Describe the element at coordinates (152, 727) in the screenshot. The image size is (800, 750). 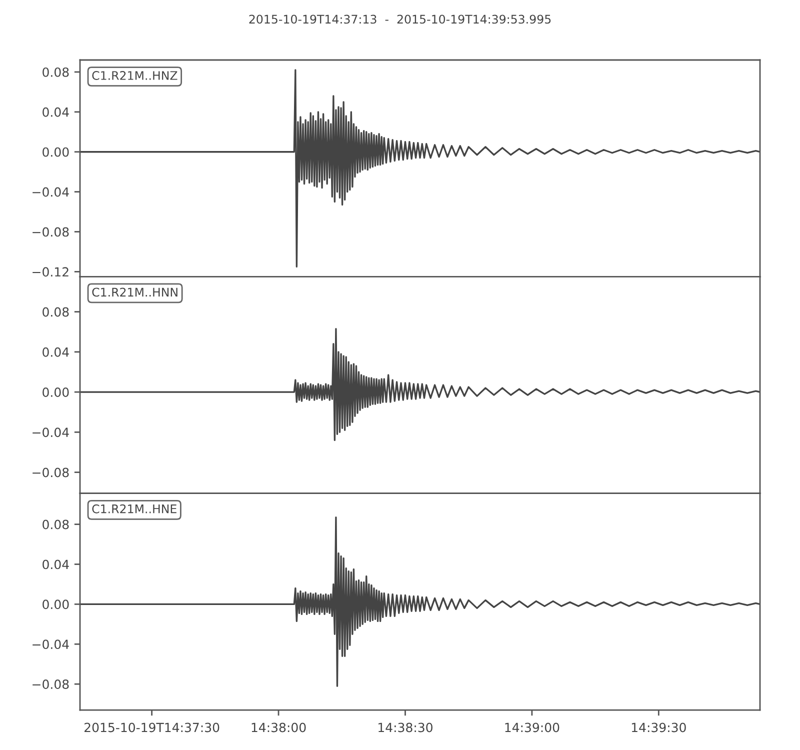
I see `x-tick-label: 2015-10-19T14:37:30` at that location.